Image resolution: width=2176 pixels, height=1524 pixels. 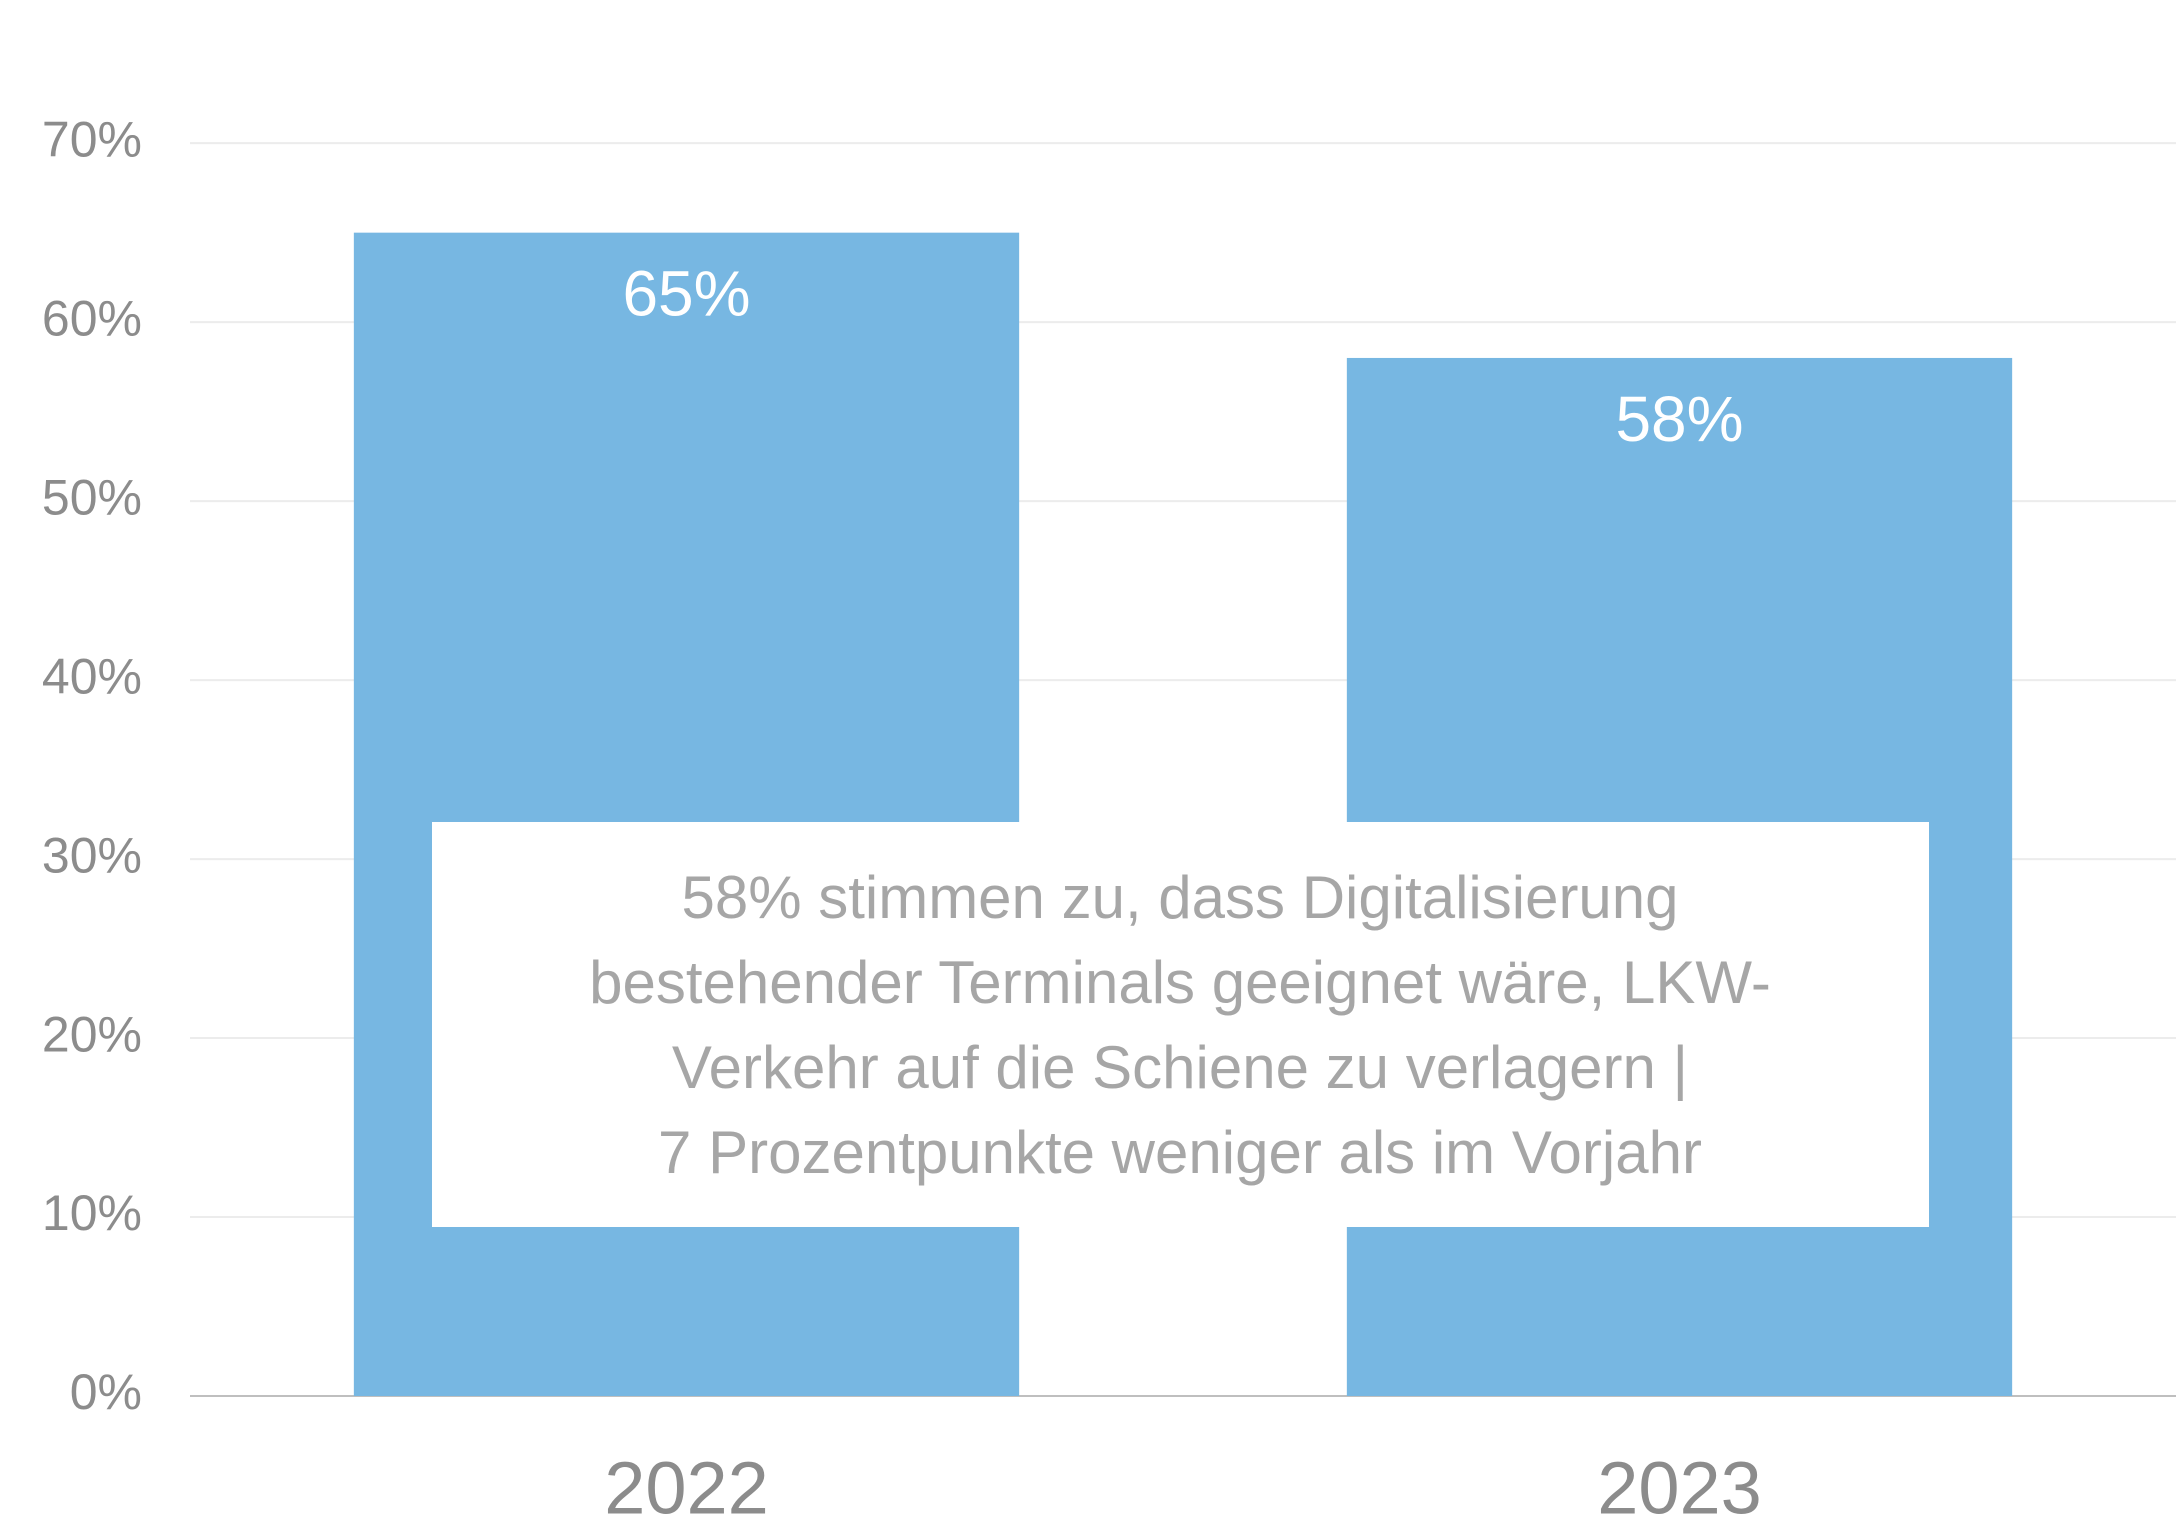 I want to click on value-label: 65%, so click(x=686, y=294).